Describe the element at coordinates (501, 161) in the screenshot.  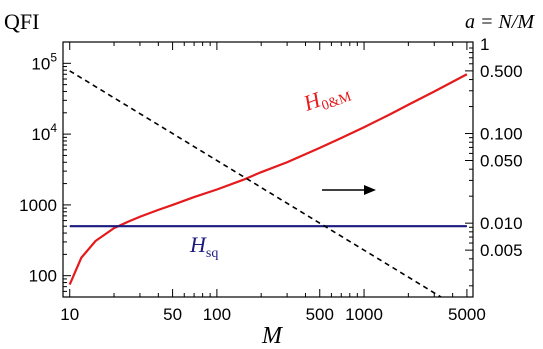
I see `y-right-tick-label: 0.050` at that location.